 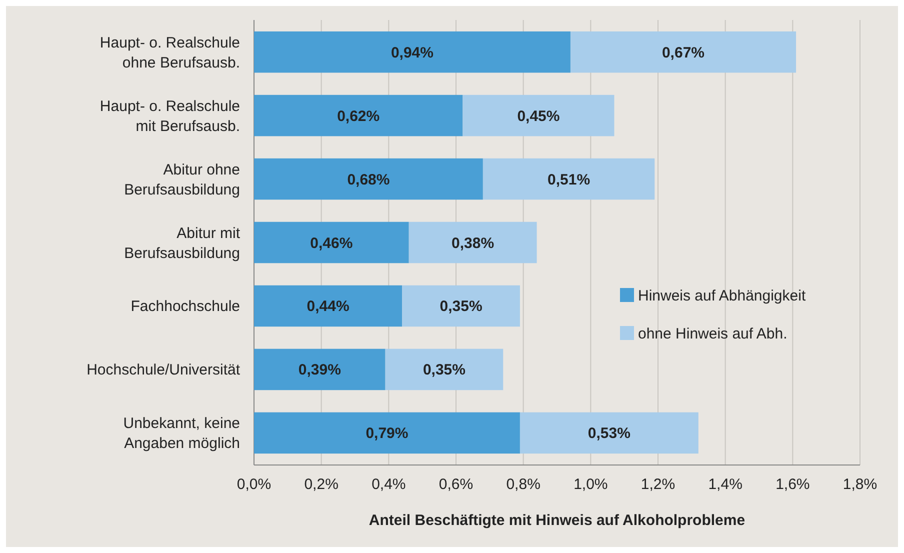 I want to click on y-tick-label: Hochschule/Universität, so click(x=163, y=370).